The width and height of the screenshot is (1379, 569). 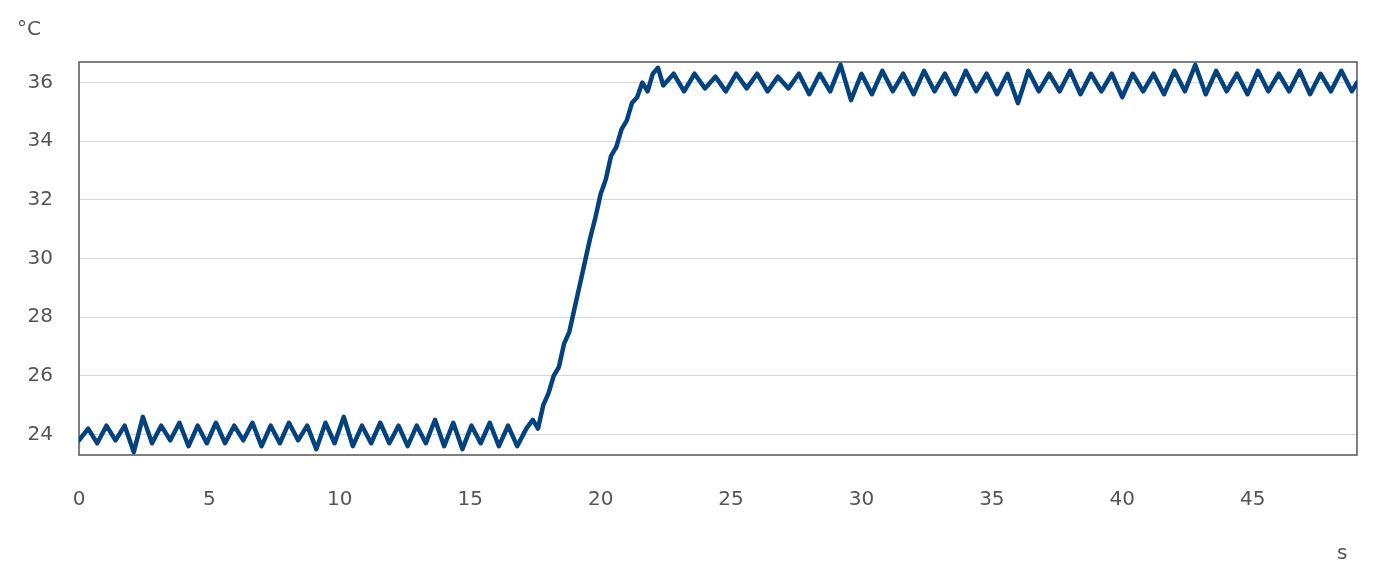 What do you see at coordinates (1122, 498) in the screenshot?
I see `x-tick-label: 40` at bounding box center [1122, 498].